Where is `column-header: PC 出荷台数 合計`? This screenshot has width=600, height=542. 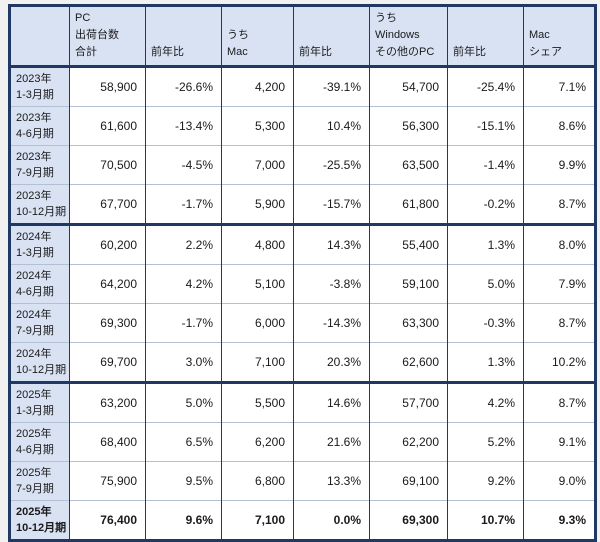
column-header: PC 出荷台数 合計 is located at coordinates (107, 36).